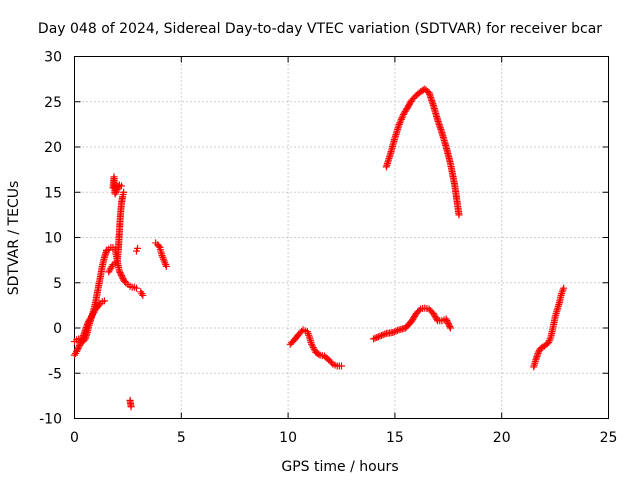 This screenshot has width=640, height=480. Describe the element at coordinates (288, 438) in the screenshot. I see `x-tick-label: 10` at that location.